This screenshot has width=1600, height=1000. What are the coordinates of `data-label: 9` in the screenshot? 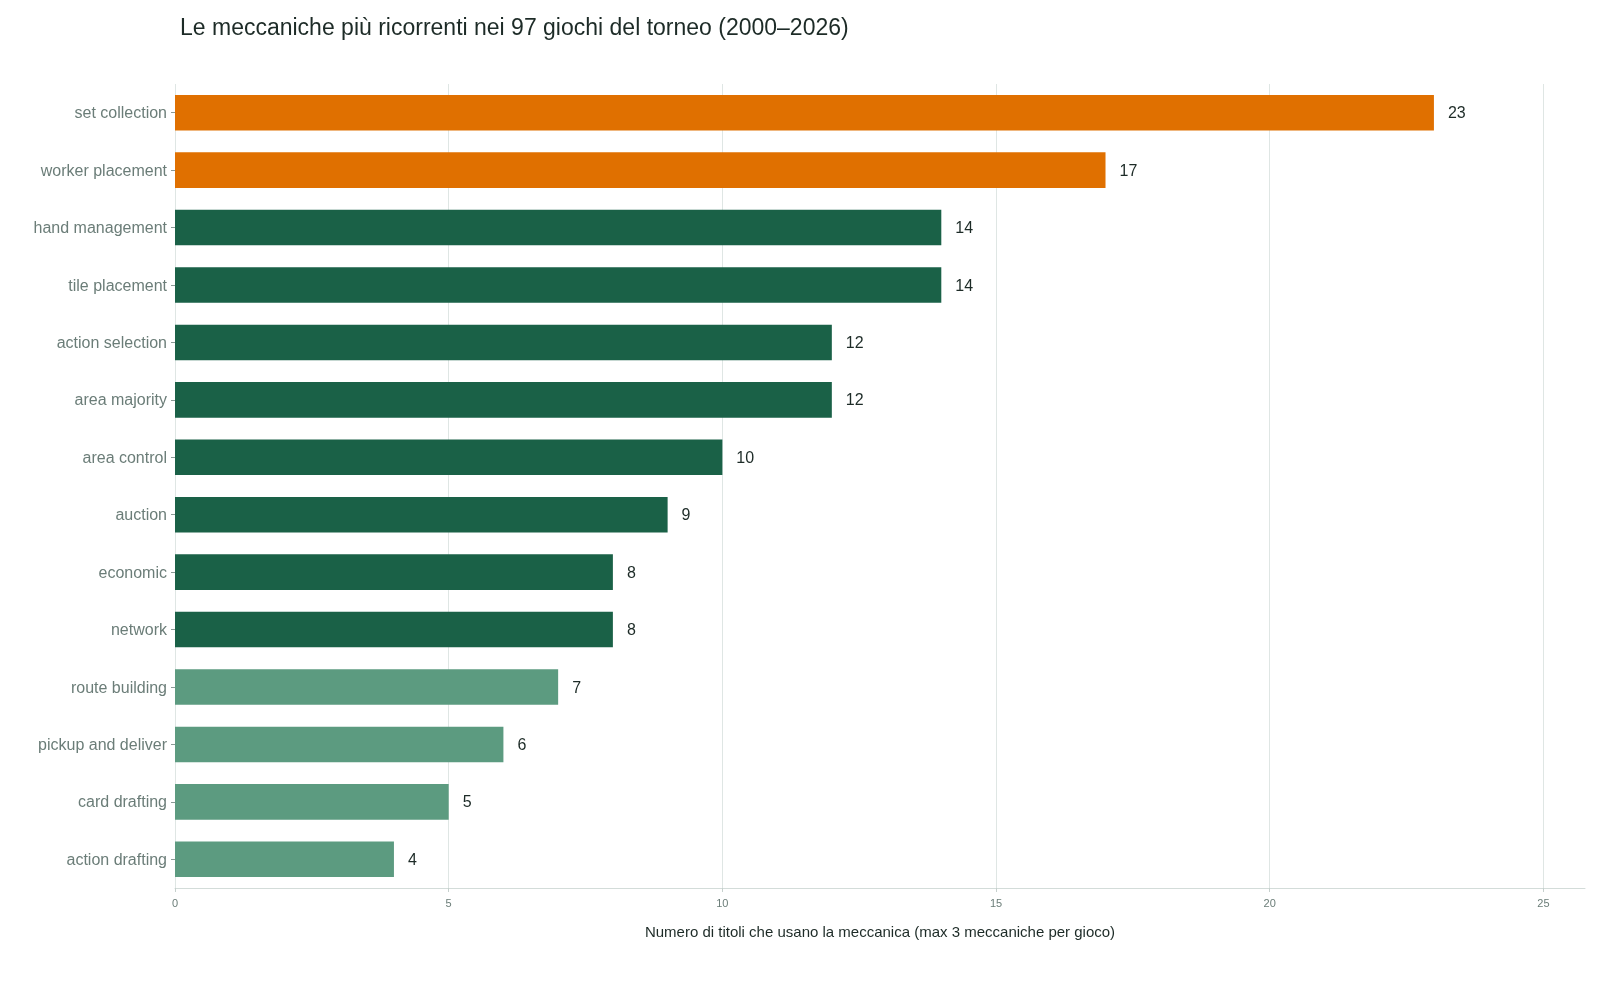 It's located at (686, 515).